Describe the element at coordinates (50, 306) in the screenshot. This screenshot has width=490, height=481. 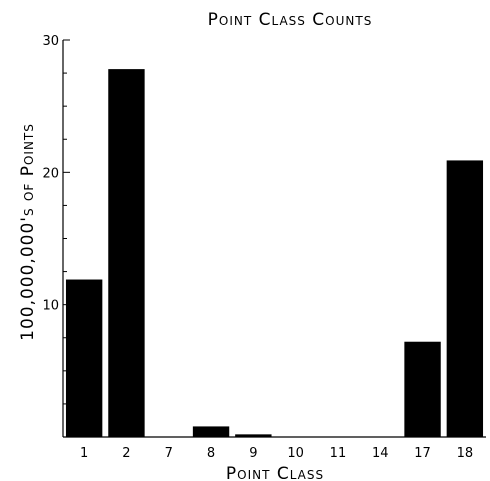
I see `y-tick-label: 10` at that location.